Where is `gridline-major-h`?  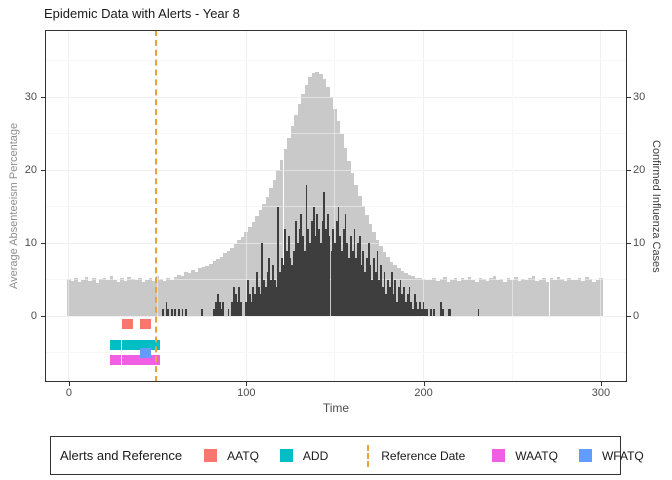 gridline-major-h is located at coordinates (336, 97).